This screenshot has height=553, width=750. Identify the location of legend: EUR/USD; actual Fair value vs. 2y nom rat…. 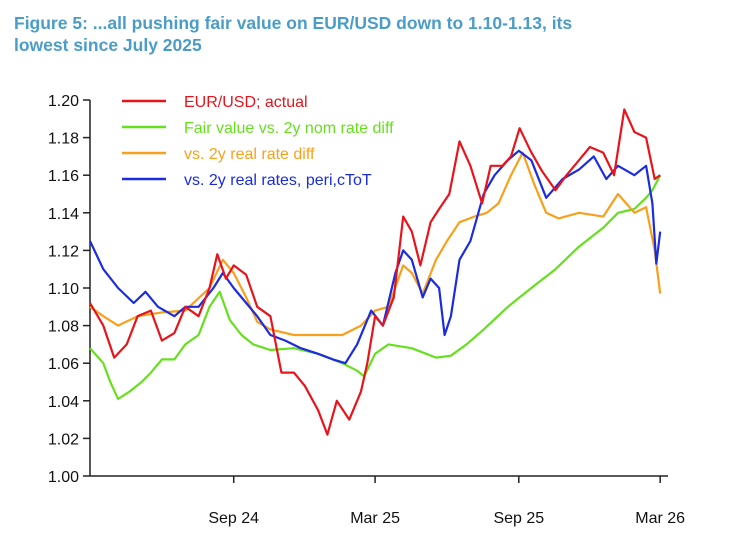
(258, 141).